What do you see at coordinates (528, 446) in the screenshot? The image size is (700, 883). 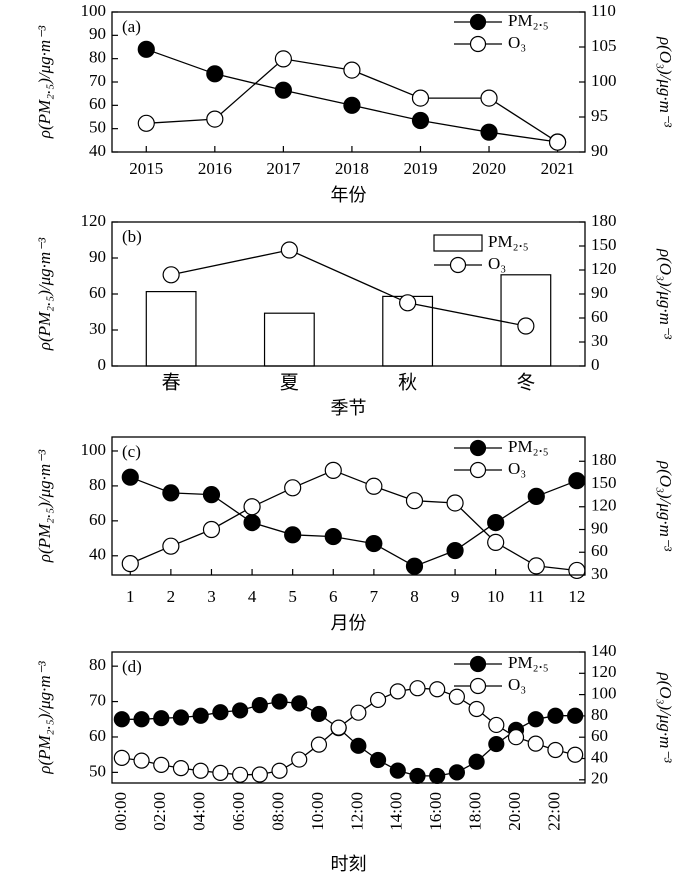 I see `legend-label: PM₂.₅` at bounding box center [528, 446].